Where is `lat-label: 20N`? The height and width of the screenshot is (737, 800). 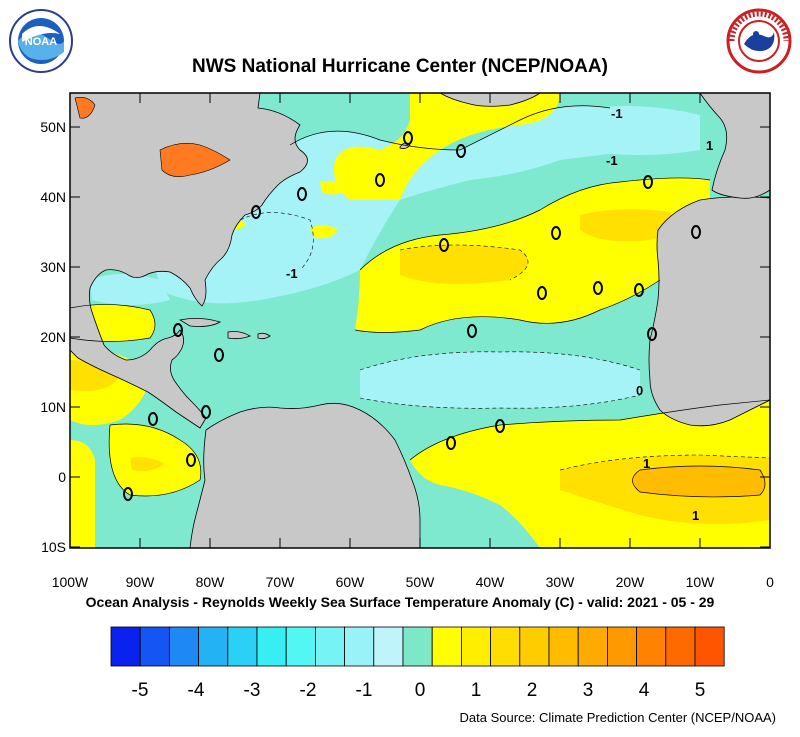 lat-label: 20N is located at coordinates (53, 337).